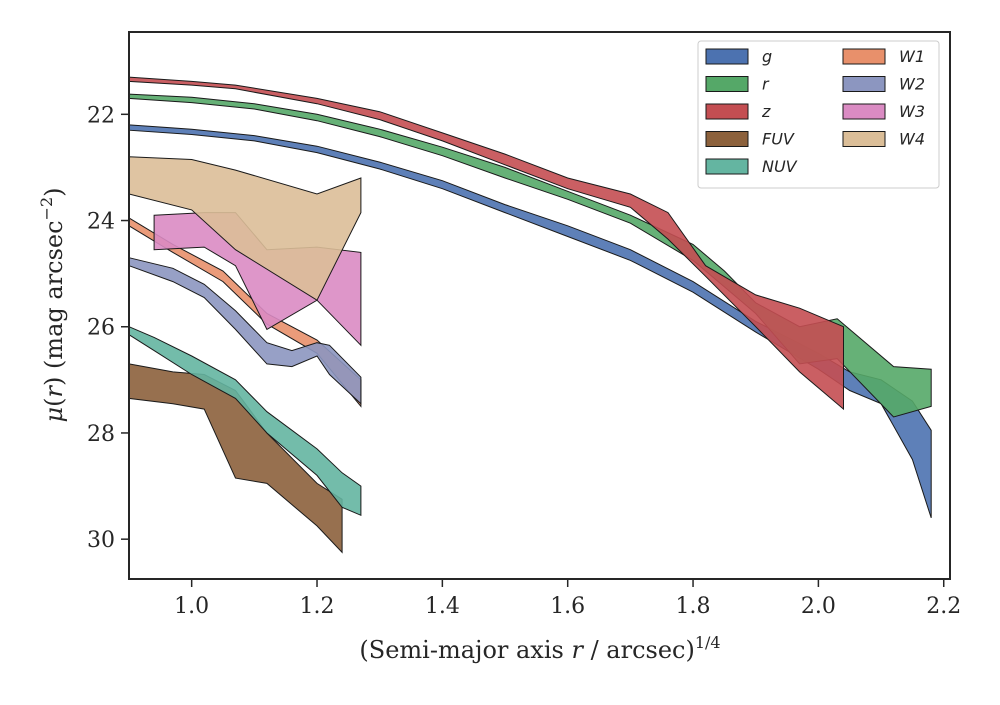  Describe the element at coordinates (766, 111) in the screenshot. I see `legend-label-z: z` at that location.